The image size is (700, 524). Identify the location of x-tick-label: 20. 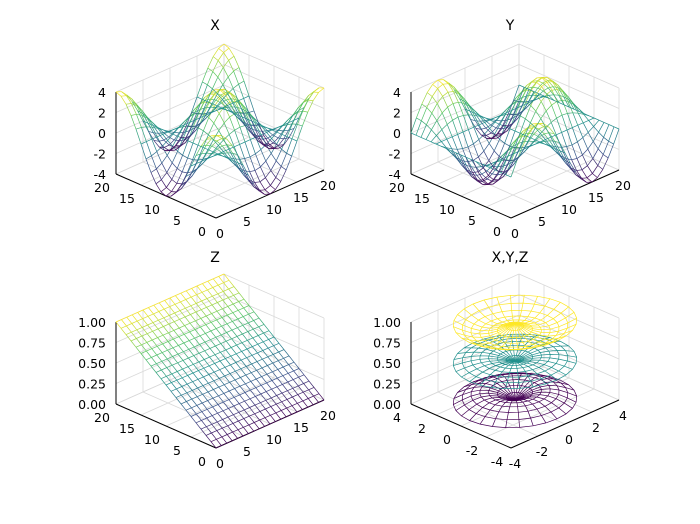
(623, 185).